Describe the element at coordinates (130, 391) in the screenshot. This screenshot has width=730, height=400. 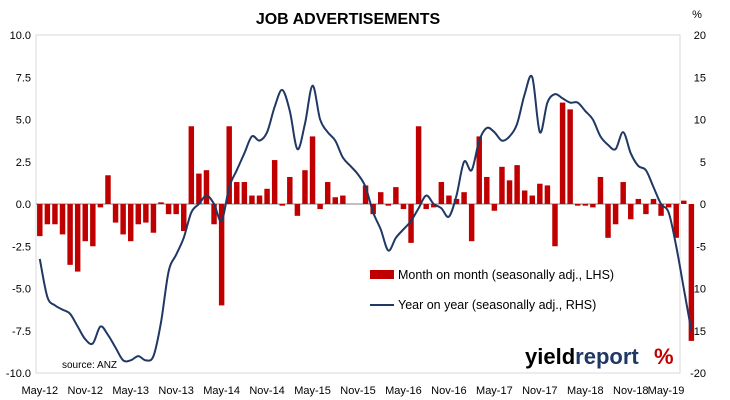
I see `x-tick-label: May-13` at that location.